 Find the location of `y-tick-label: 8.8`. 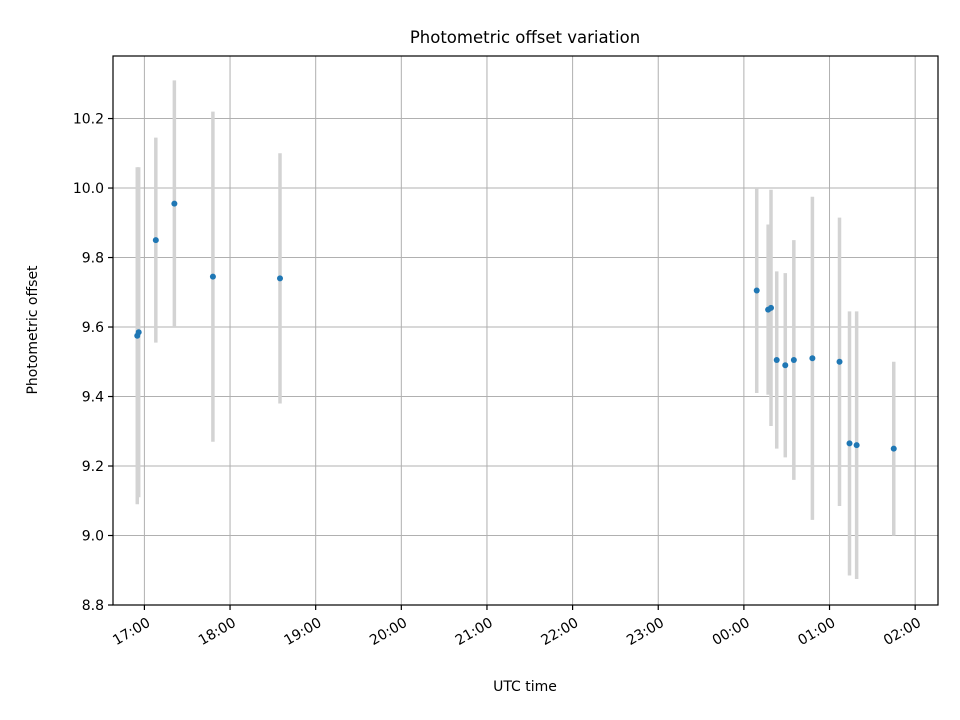

y-tick-label: 8.8 is located at coordinates (93, 606).